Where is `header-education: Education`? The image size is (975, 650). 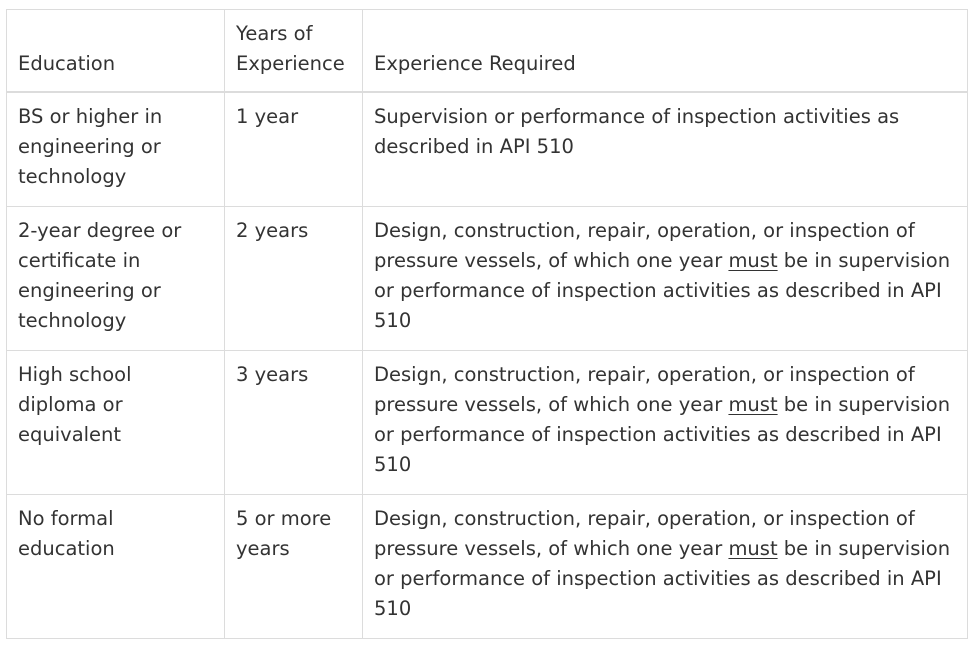 header-education: Education is located at coordinates (115, 51).